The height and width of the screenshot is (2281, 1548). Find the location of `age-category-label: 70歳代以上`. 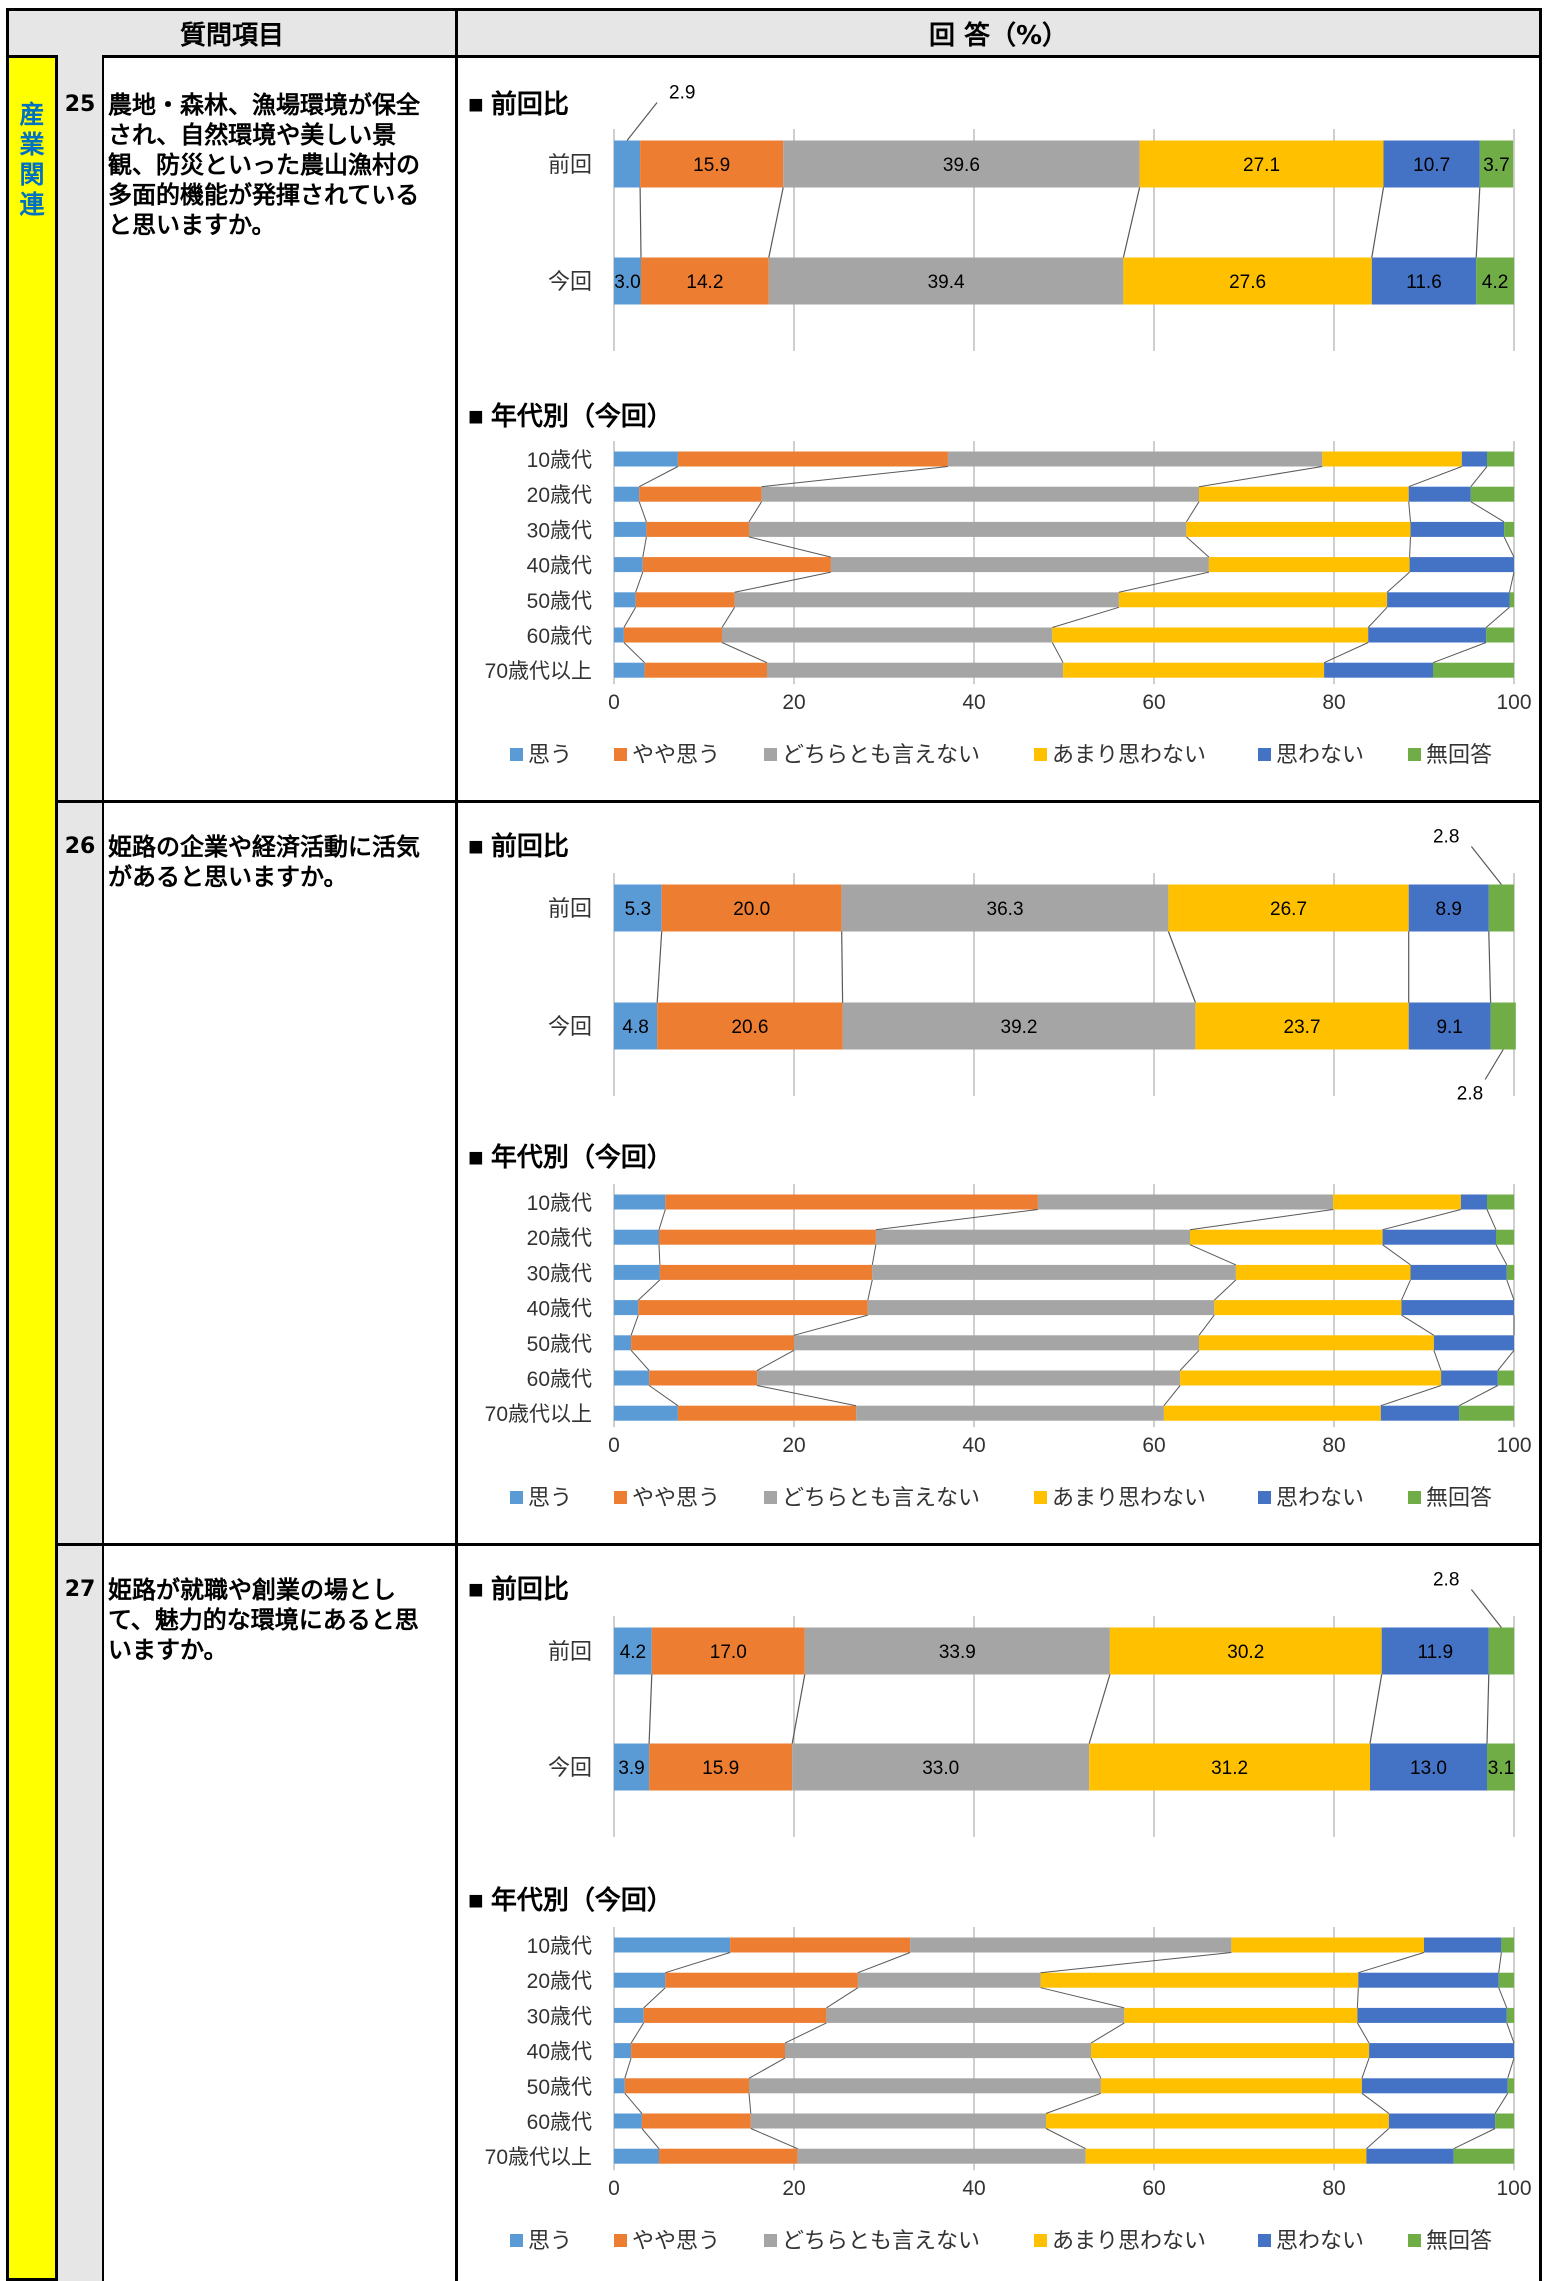

age-category-label: 70歳代以上 is located at coordinates (538, 671).